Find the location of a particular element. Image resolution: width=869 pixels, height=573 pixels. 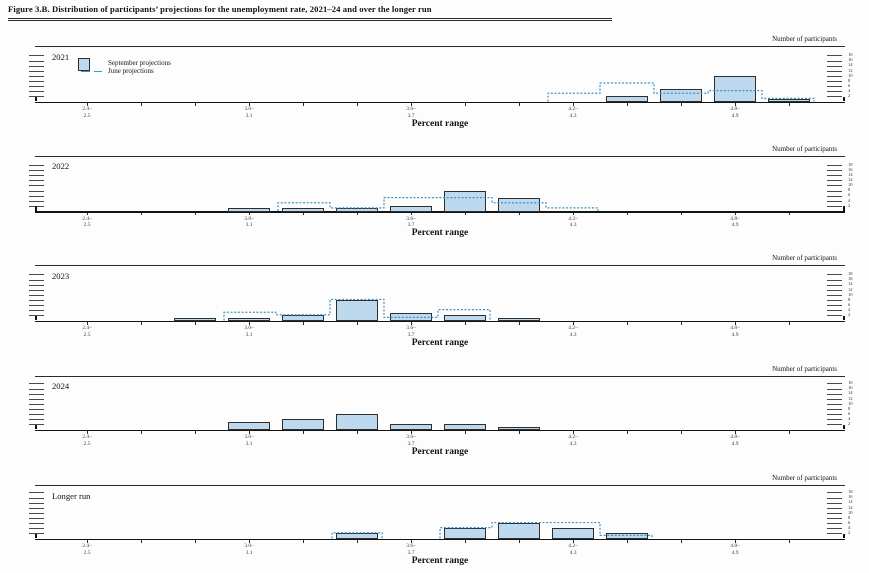

y-tick-label: 6 is located at coordinates (849, 85).